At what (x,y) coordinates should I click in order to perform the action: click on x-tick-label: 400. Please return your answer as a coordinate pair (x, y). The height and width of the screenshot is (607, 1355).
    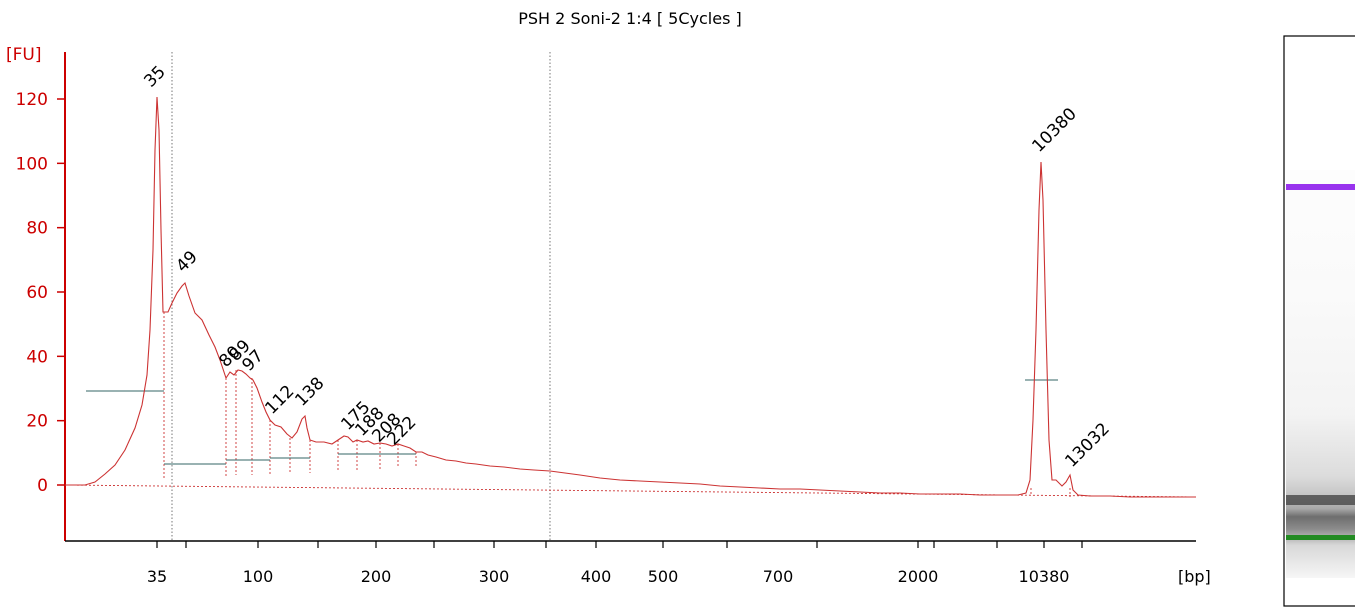
    Looking at the image, I should click on (596, 576).